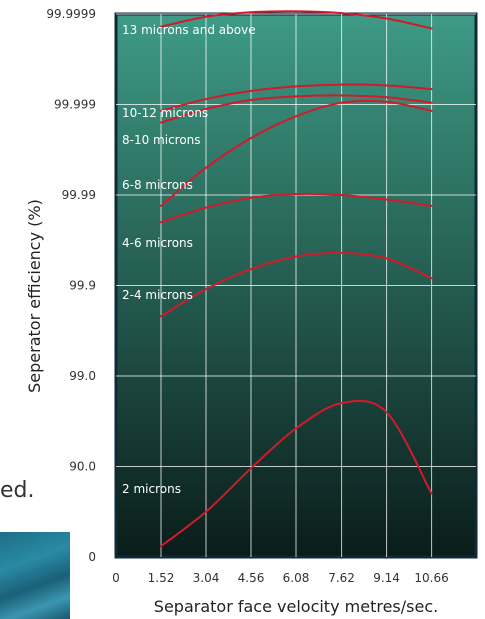 The width and height of the screenshot is (485, 619). I want to click on y-tick-label: 99.999, so click(75, 105).